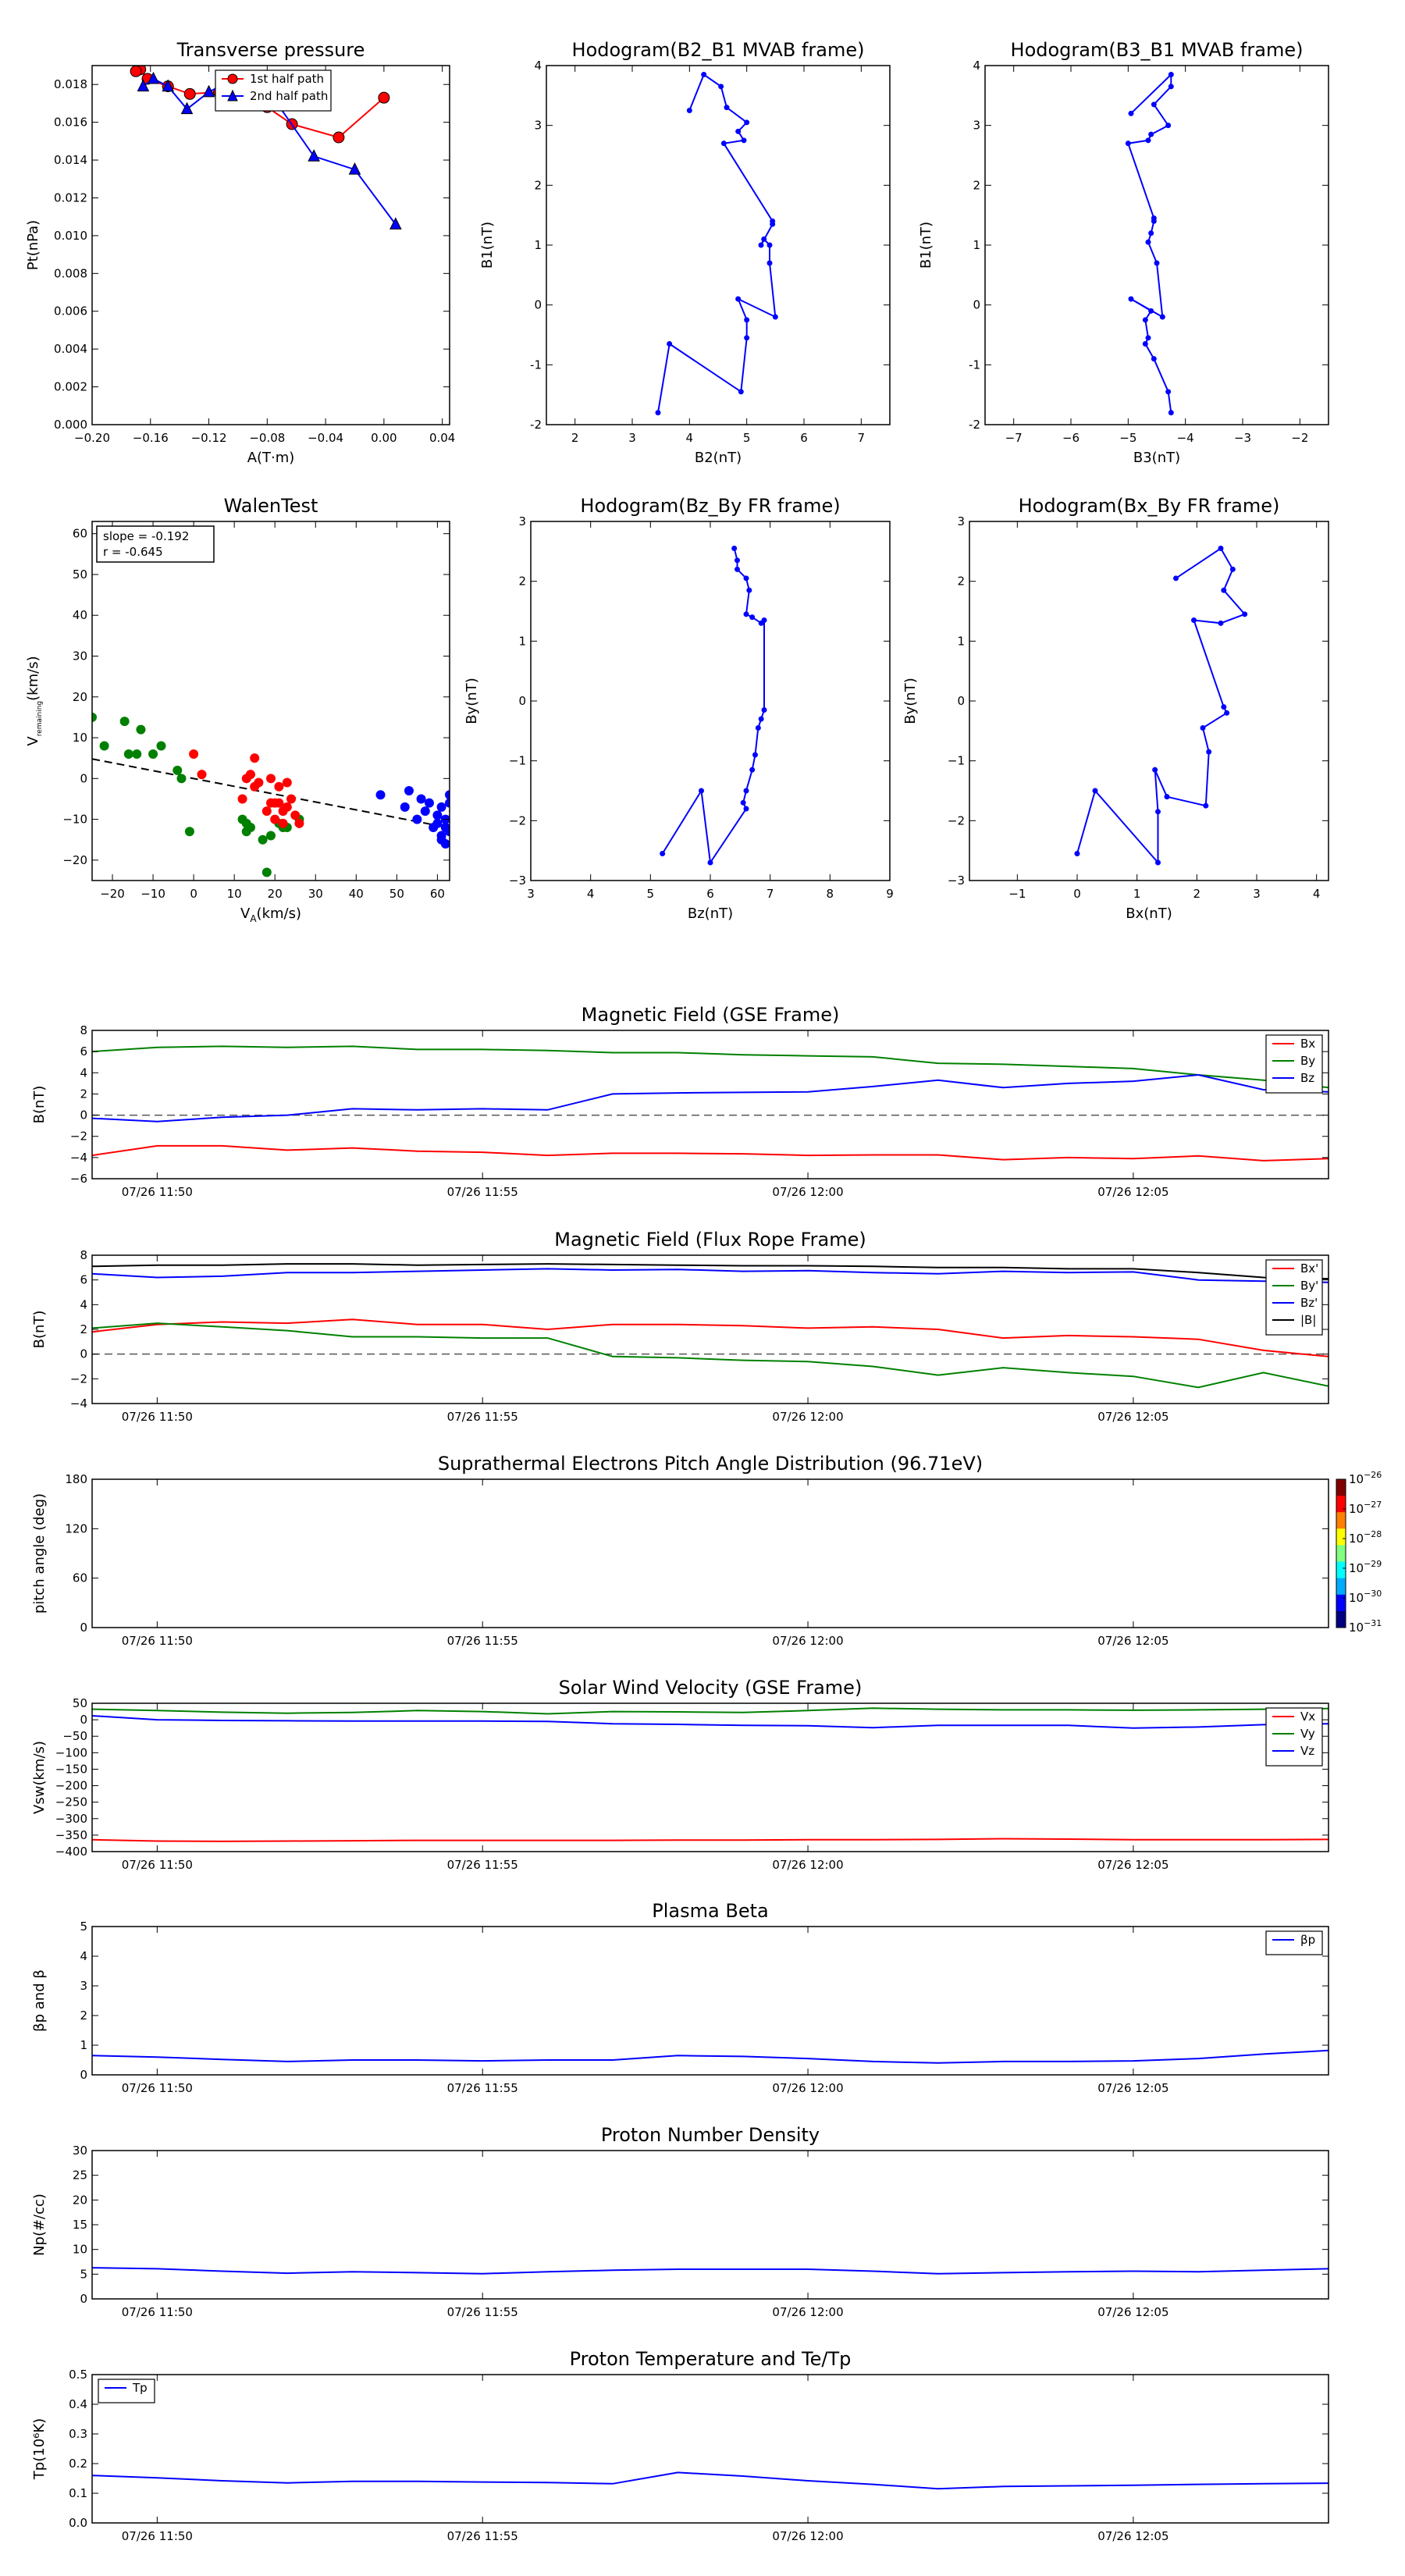  What do you see at coordinates (76, 1528) in the screenshot?
I see `y-tick-label: 120` at bounding box center [76, 1528].